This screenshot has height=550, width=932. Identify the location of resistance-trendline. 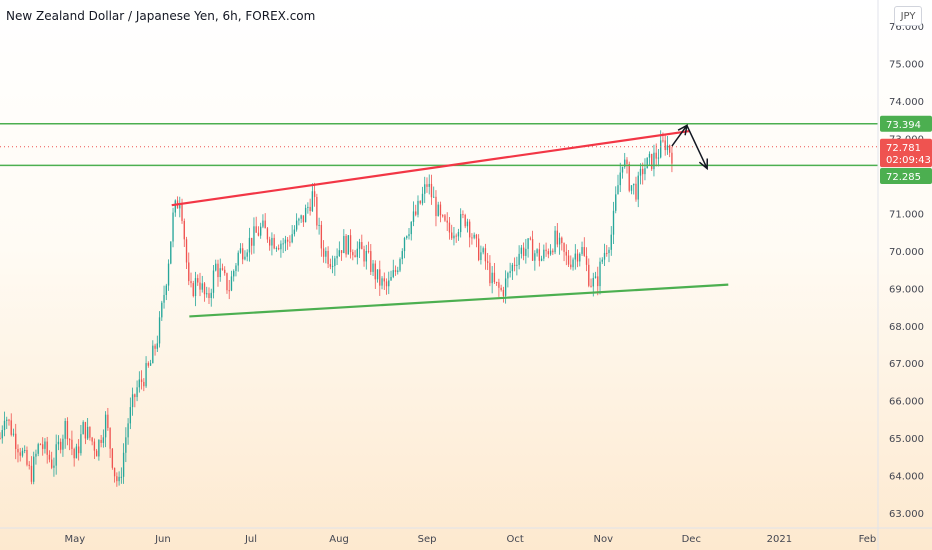
(430, 168).